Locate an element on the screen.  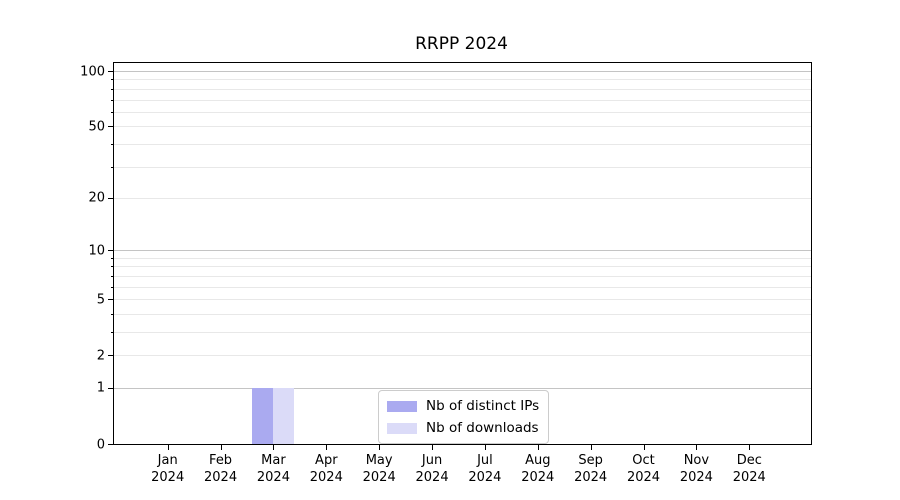
x-tick-label: Nov 2024 is located at coordinates (696, 469).